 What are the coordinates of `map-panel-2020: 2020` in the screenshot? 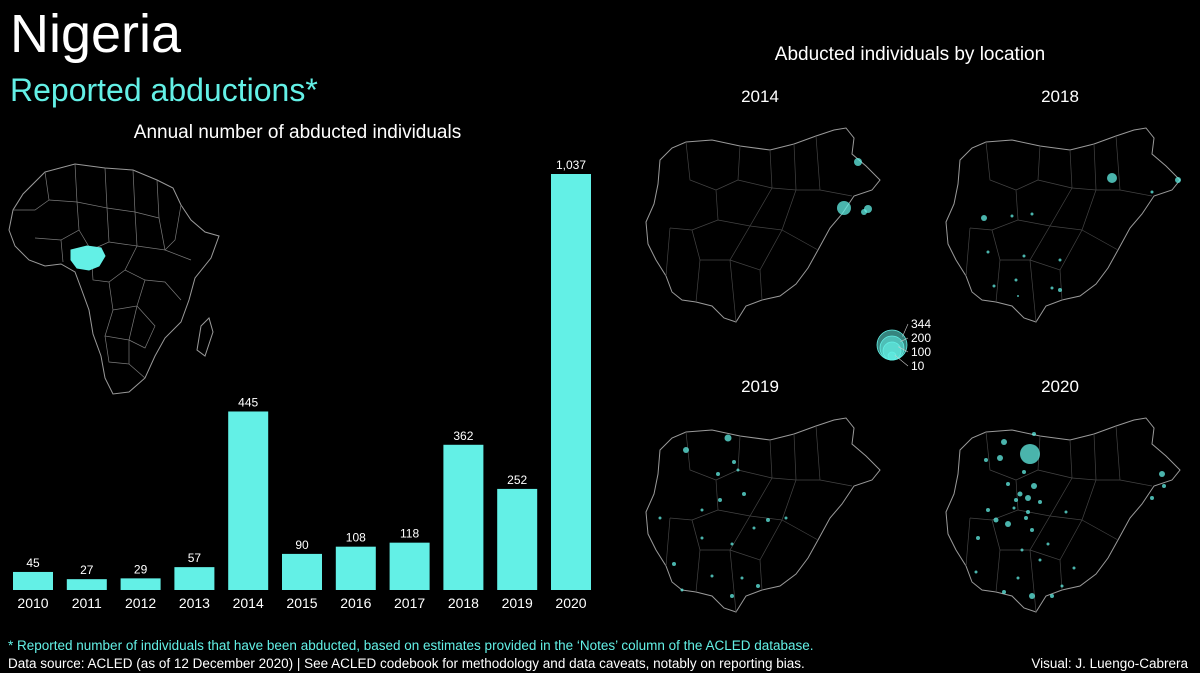 It's located at (1063, 495).